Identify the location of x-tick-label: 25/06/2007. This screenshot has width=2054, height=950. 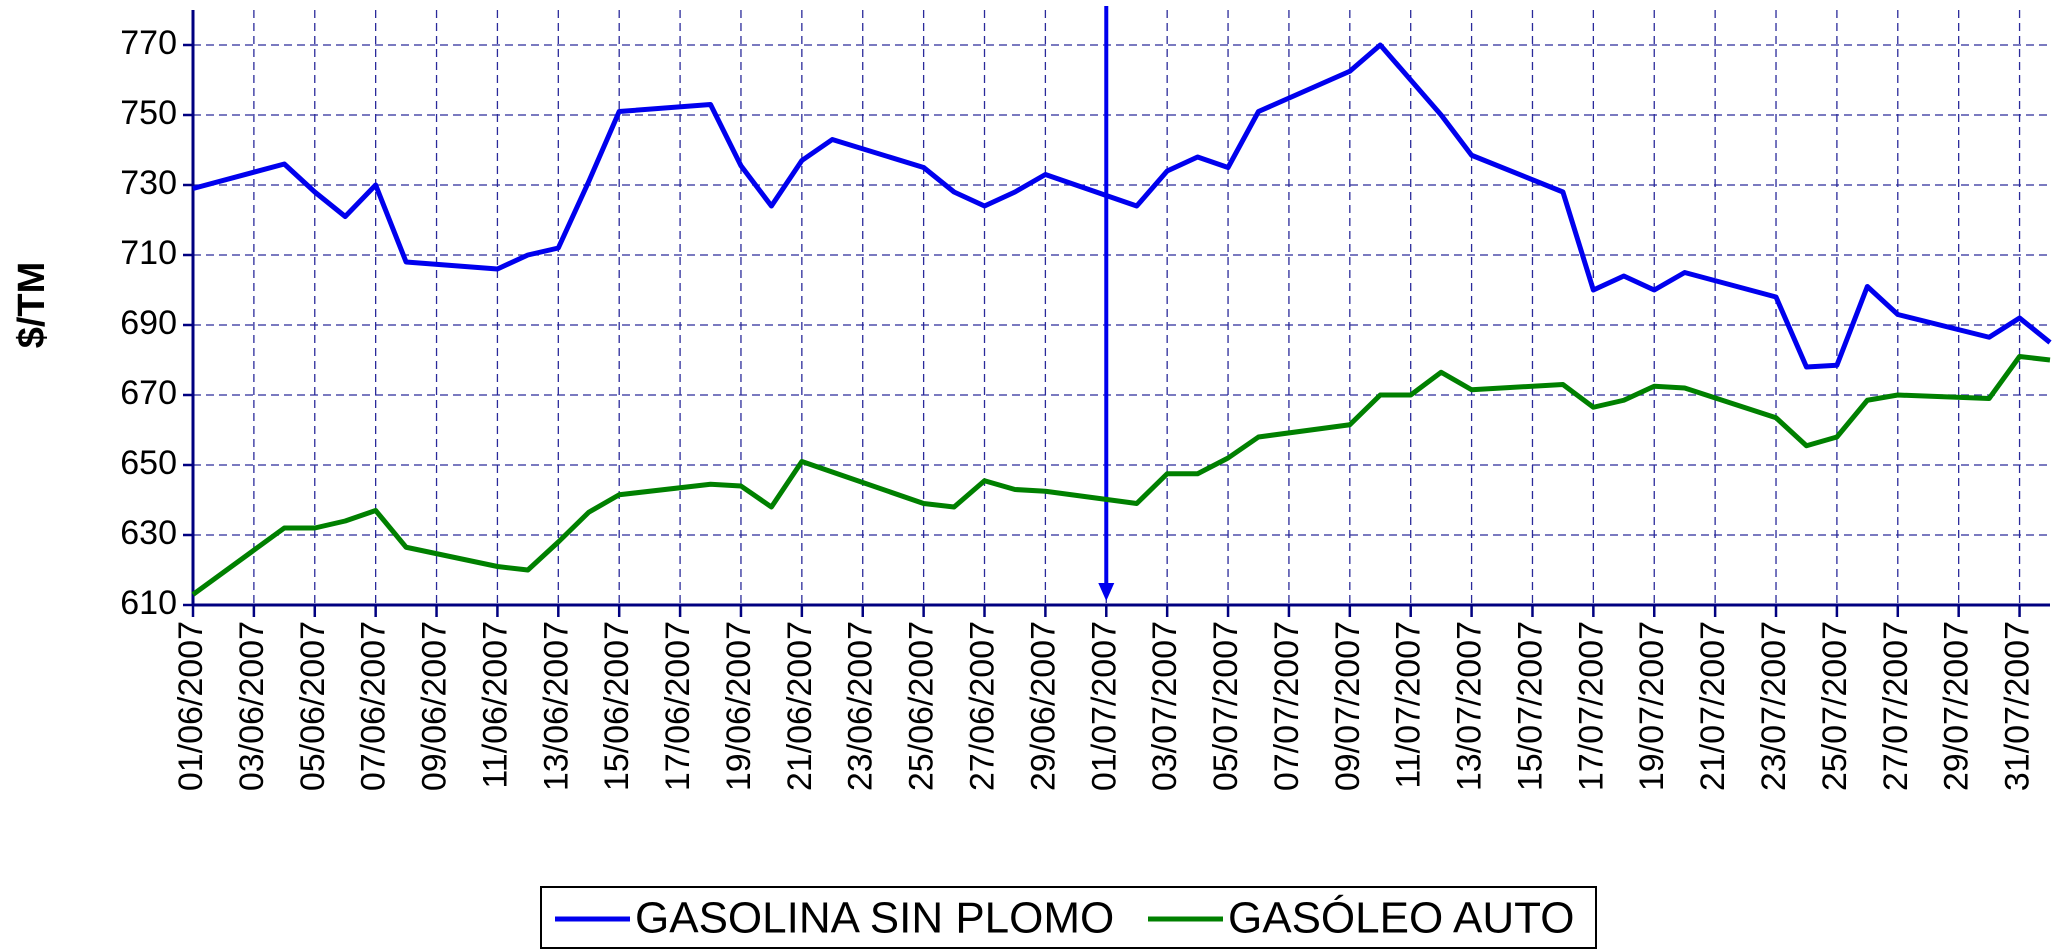
(922, 706).